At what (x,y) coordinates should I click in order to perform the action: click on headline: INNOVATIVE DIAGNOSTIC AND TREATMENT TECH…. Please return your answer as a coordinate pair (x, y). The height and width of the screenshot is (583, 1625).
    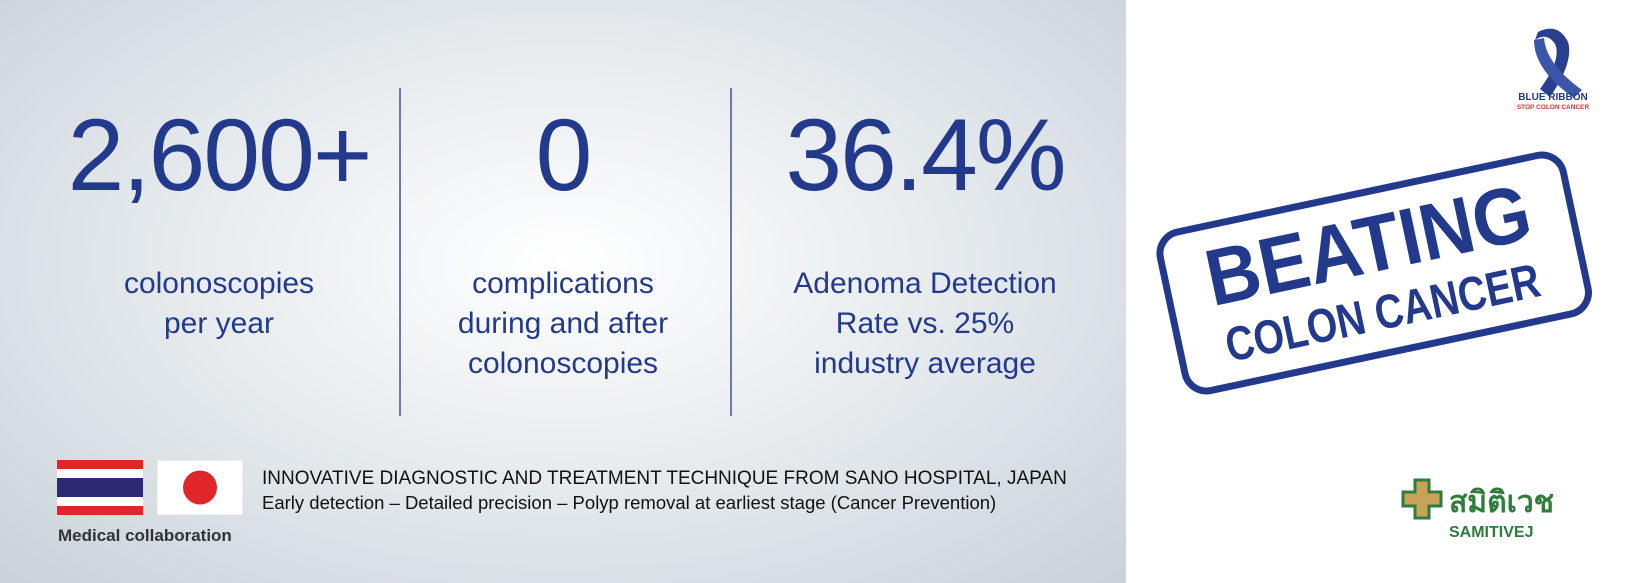
    Looking at the image, I should click on (664, 478).